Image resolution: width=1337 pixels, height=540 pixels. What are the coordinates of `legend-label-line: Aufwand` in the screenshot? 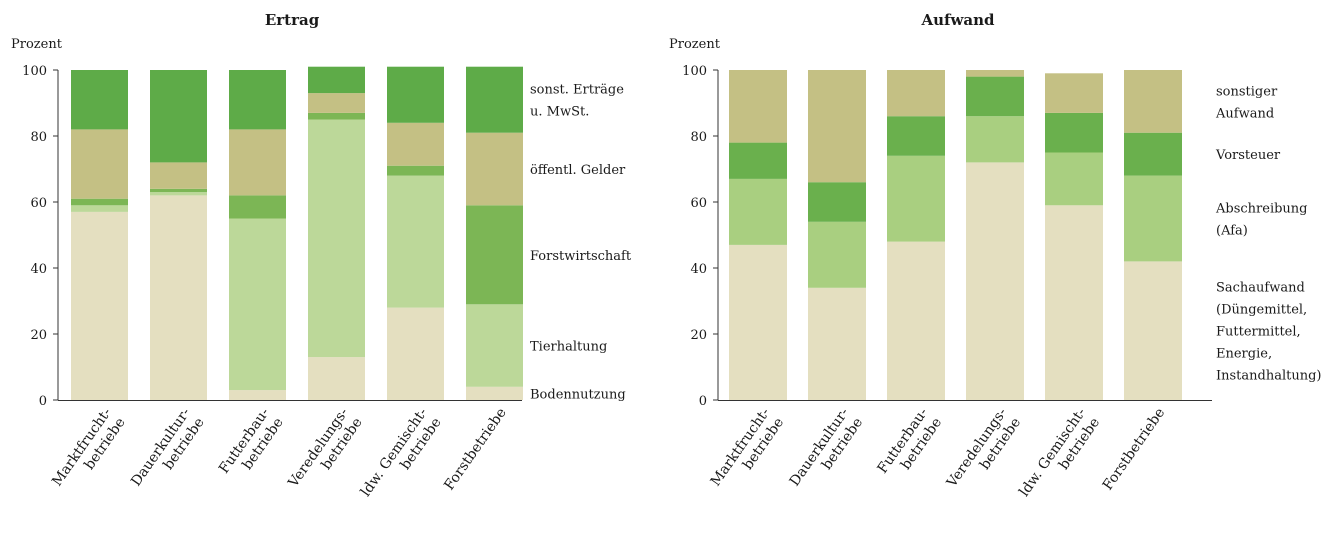 It's located at (1244, 113).